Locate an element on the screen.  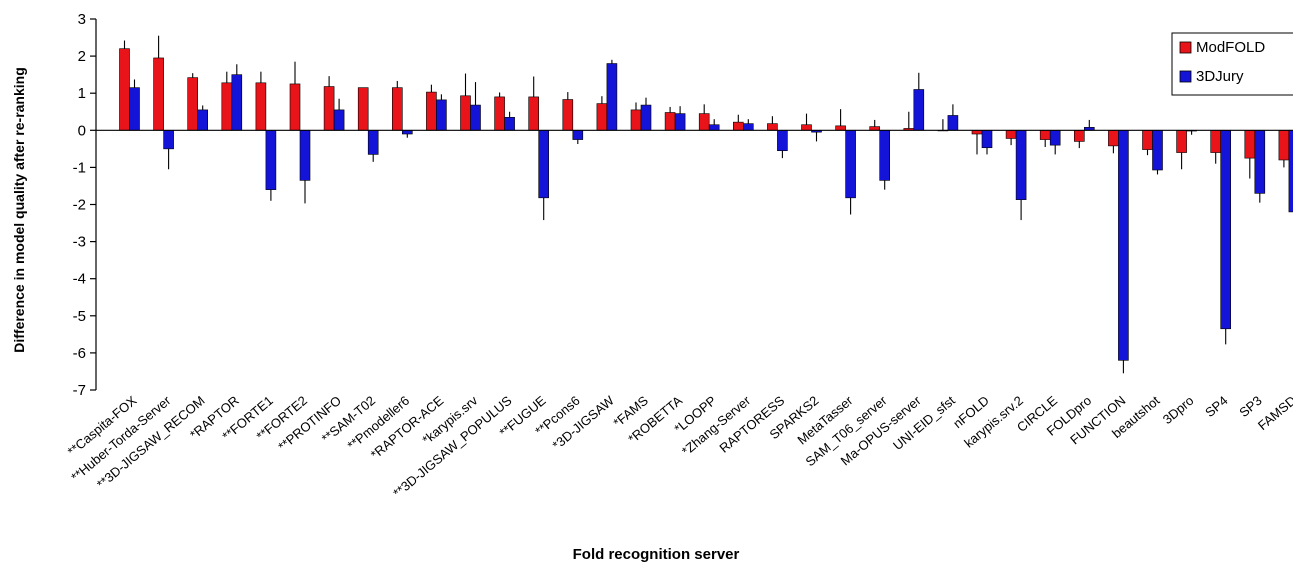
bar-modfold-3d-jigsaw-populus is located at coordinates (500, 113).